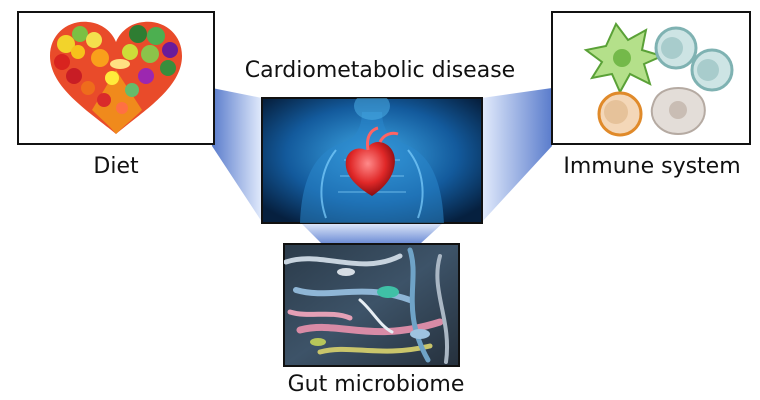  What do you see at coordinates (376, 384) in the screenshot?
I see `gut-microbiome-label: Gut microbiome` at bounding box center [376, 384].